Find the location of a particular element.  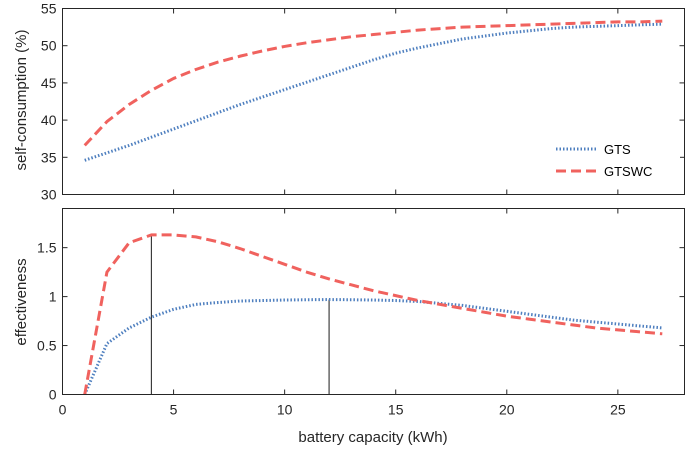

bottom-x-tick-label-4: 20 is located at coordinates (507, 410).